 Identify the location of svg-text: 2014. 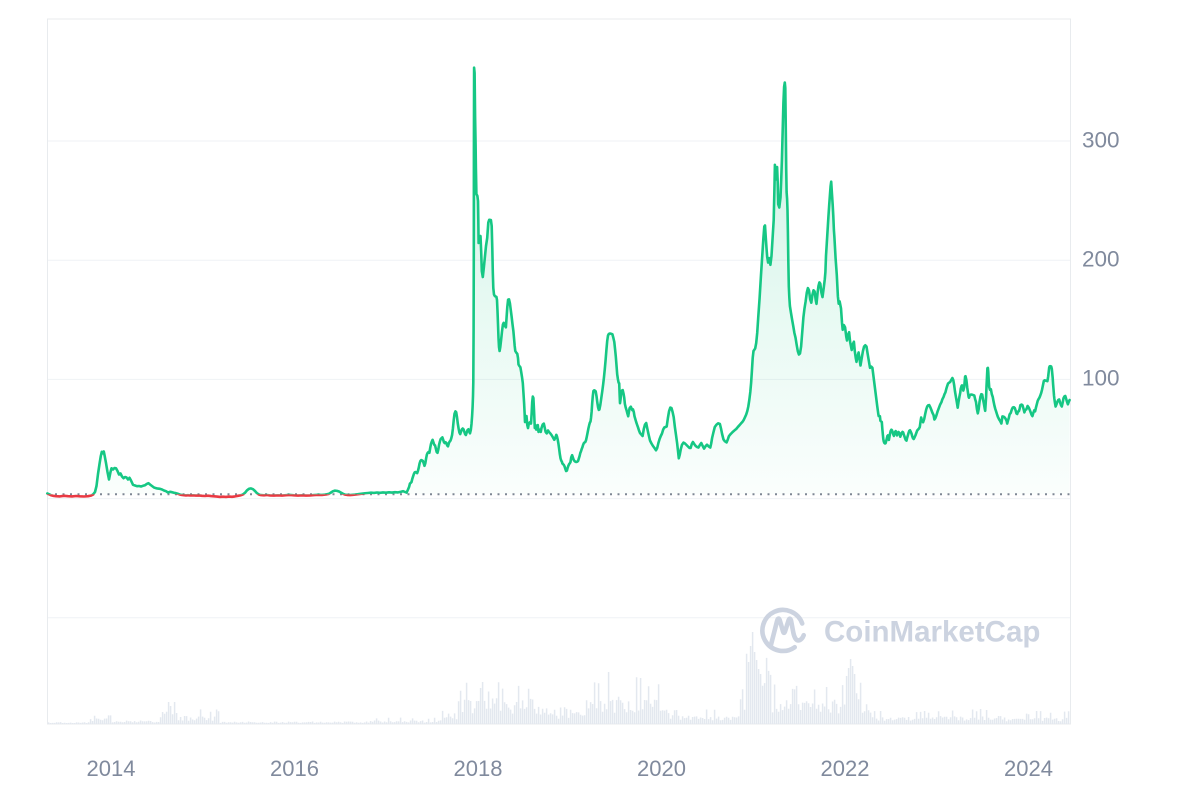
(111, 768).